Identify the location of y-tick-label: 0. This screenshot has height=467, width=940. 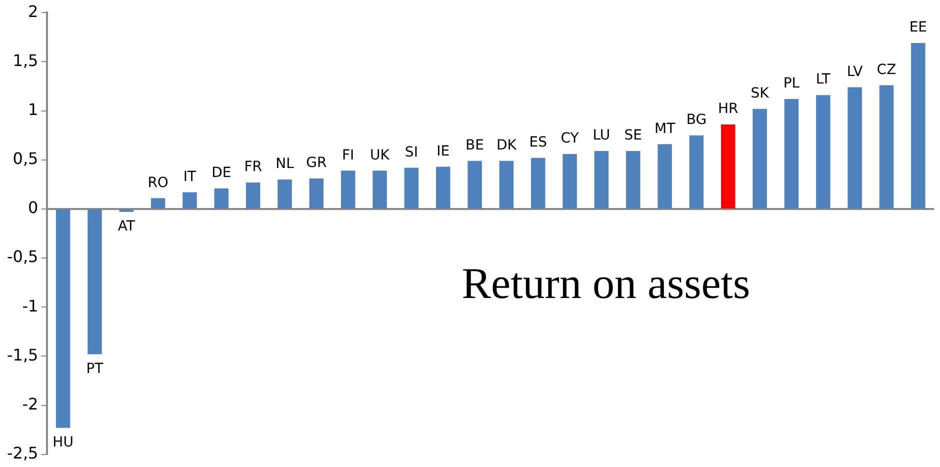
(33, 208).